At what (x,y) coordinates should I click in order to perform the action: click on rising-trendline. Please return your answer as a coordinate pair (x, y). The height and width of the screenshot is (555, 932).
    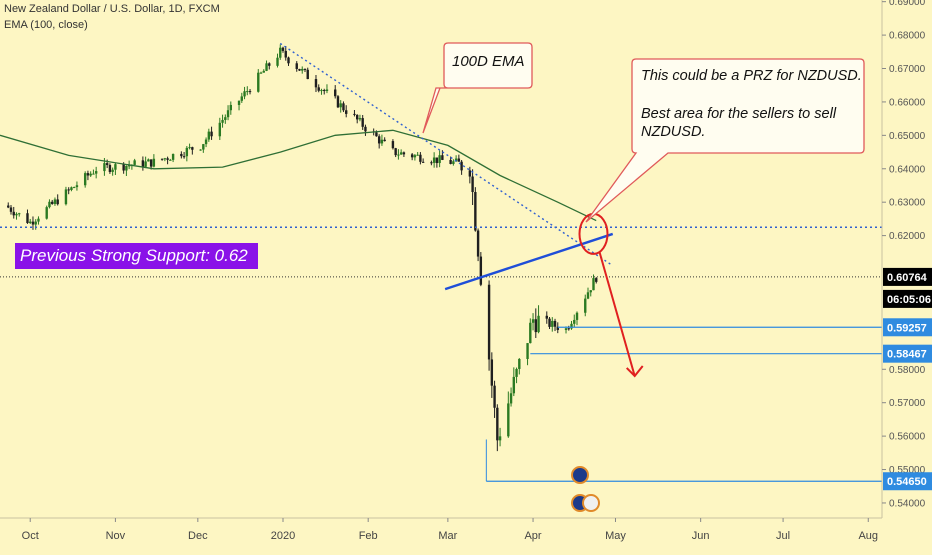
    Looking at the image, I should click on (529, 261).